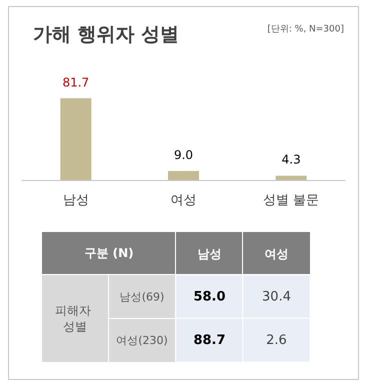 This screenshot has width=367, height=386. What do you see at coordinates (291, 159) in the screenshot?
I see `data-label: 4.3` at bounding box center [291, 159].